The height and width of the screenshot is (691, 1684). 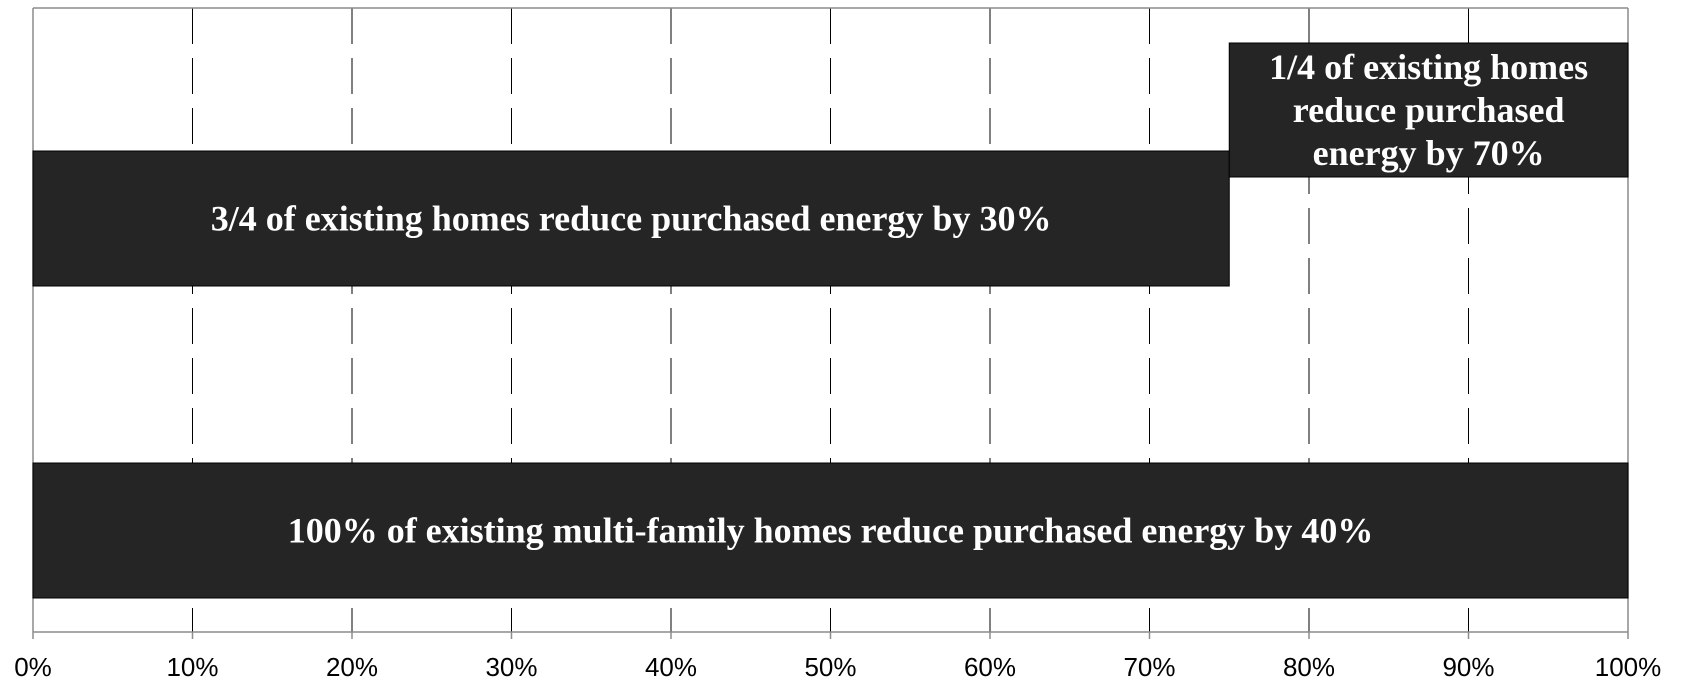 I want to click on x-tick-label-10: 100%, so click(x=1628, y=667).